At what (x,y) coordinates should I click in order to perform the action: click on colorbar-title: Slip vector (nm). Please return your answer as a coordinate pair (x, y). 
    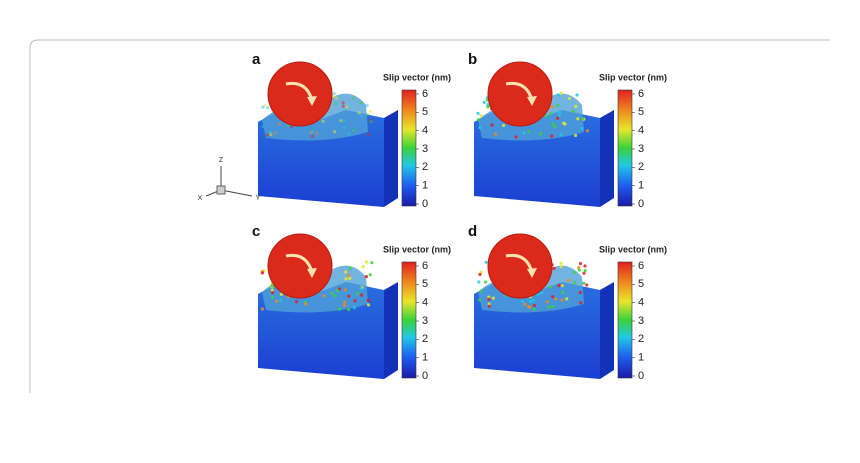
    Looking at the image, I should click on (633, 249).